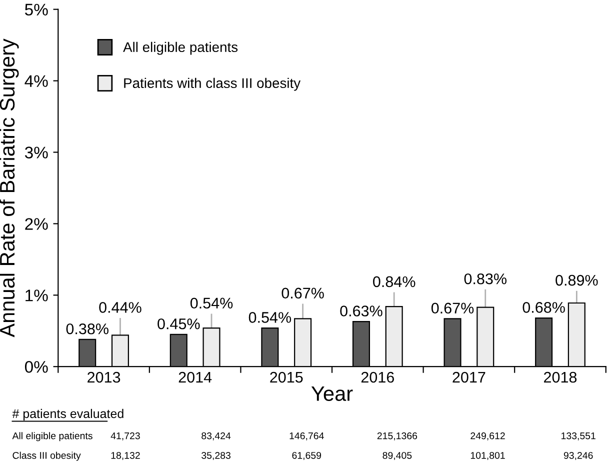  What do you see at coordinates (397, 436) in the screenshot?
I see `text: 215,1366` at bounding box center [397, 436].